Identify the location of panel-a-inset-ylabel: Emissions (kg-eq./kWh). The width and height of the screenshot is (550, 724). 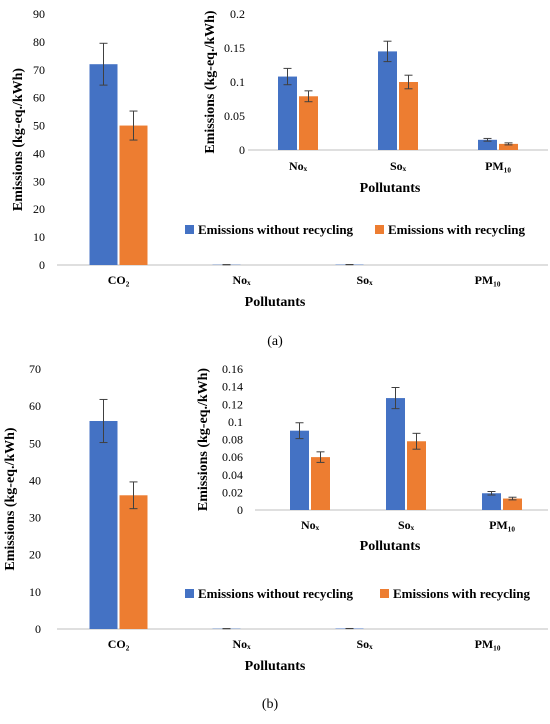
(210, 81).